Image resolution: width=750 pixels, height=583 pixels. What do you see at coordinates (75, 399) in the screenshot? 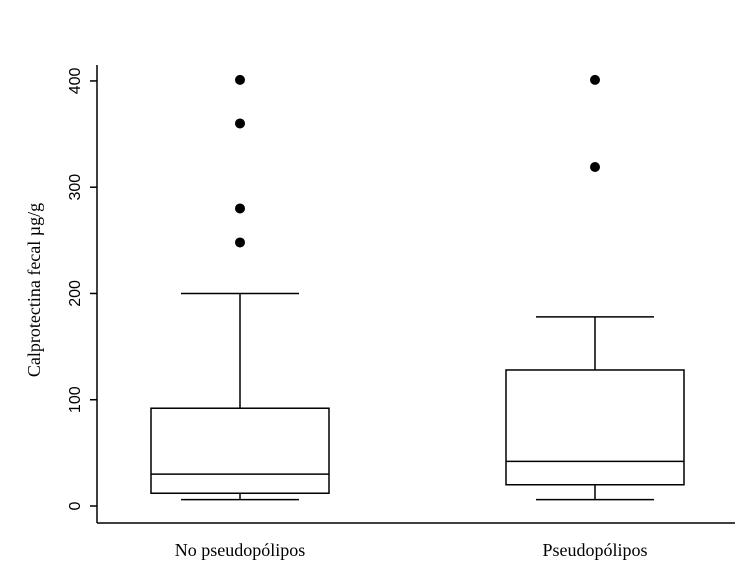
I see `y-tick-label: 100` at bounding box center [75, 399].